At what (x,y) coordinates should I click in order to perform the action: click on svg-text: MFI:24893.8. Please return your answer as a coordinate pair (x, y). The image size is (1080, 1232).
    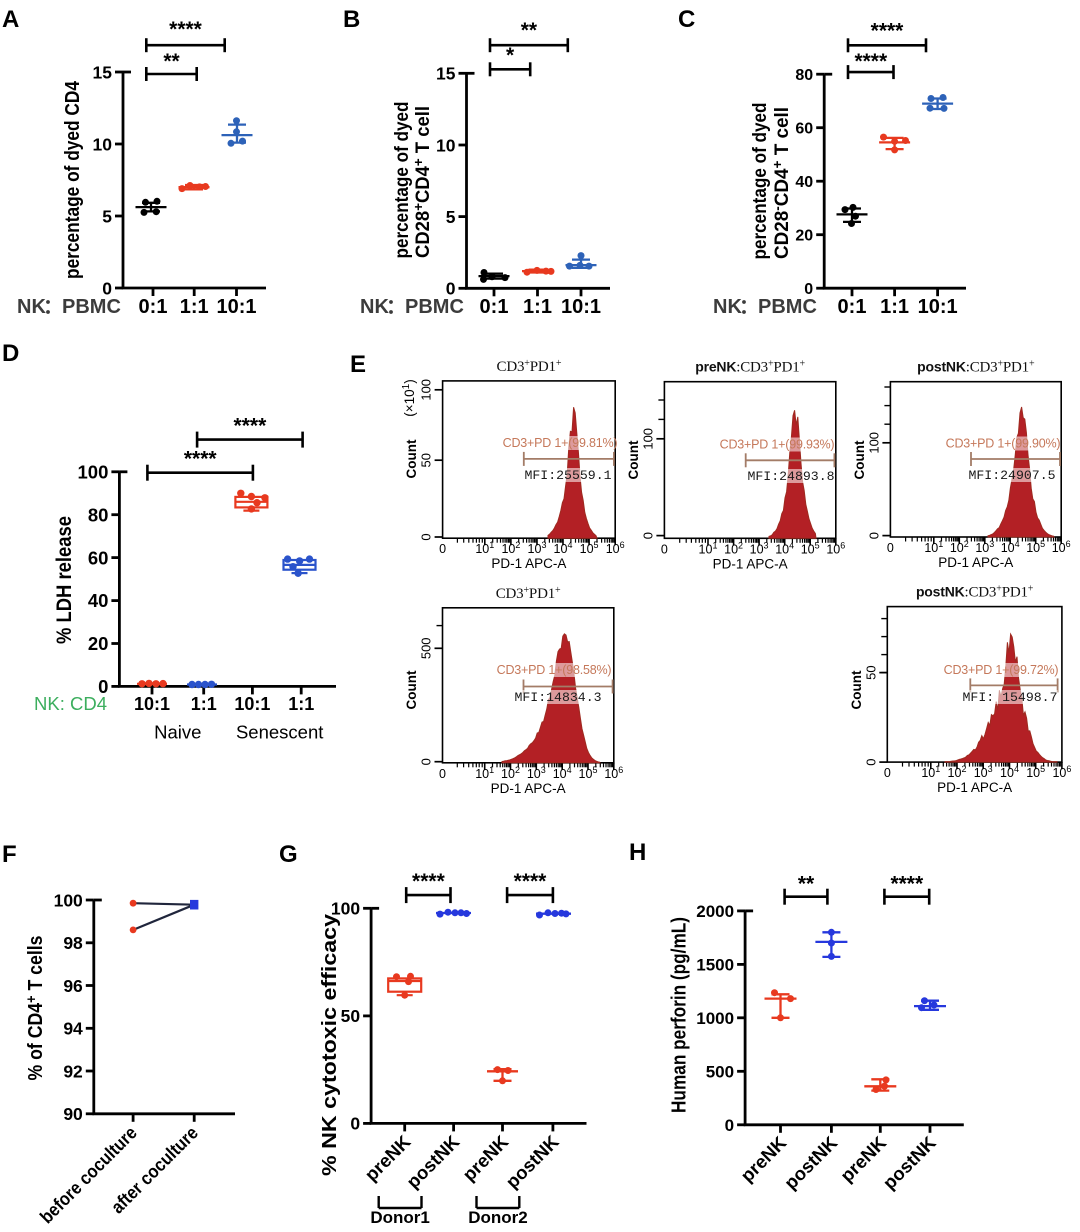
    Looking at the image, I should click on (790, 476).